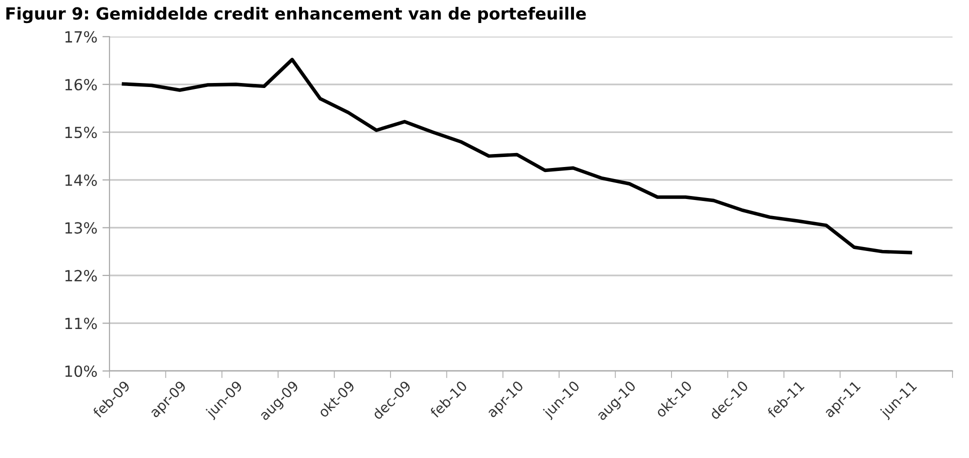 The width and height of the screenshot is (969, 458). What do you see at coordinates (81, 324) in the screenshot?
I see `y-tick-label: 11%` at bounding box center [81, 324].